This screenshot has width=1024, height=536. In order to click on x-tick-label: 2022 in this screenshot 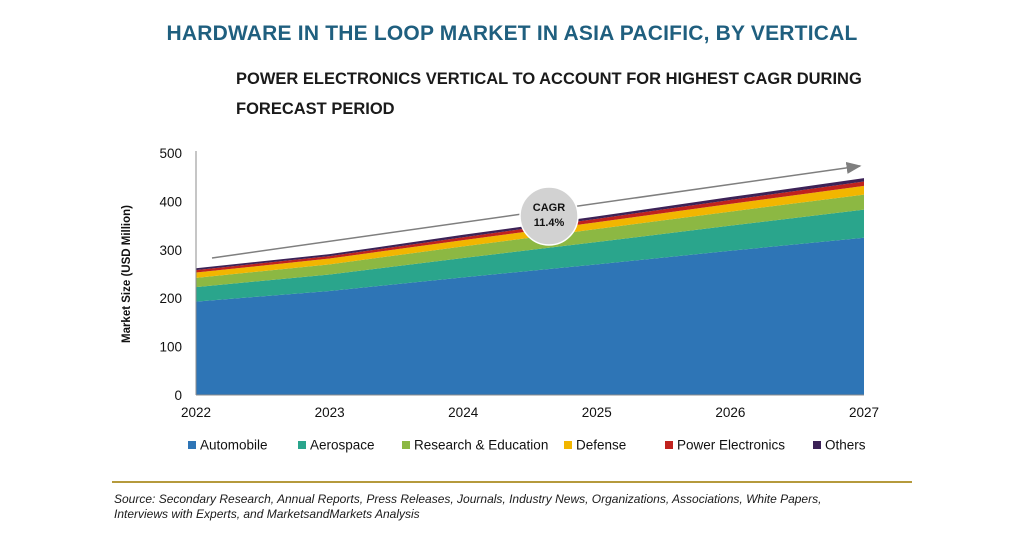, I will do `click(196, 412)`.